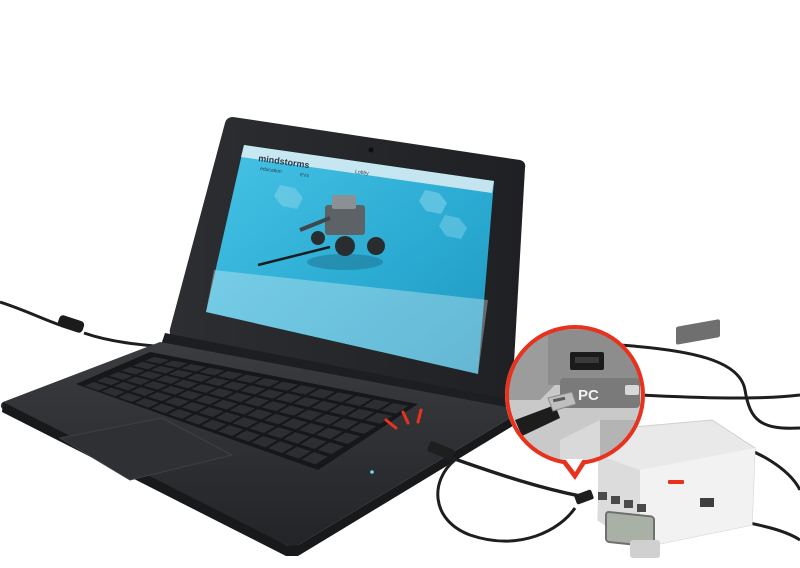 This screenshot has height=568, width=800. Describe the element at coordinates (362, 173) in the screenshot. I see `lobby-tab: Lobby` at that location.